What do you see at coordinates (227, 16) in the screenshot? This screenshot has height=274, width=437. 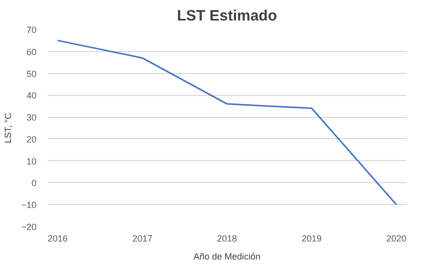 I see `chart-title: LST Estimado` at bounding box center [227, 16].